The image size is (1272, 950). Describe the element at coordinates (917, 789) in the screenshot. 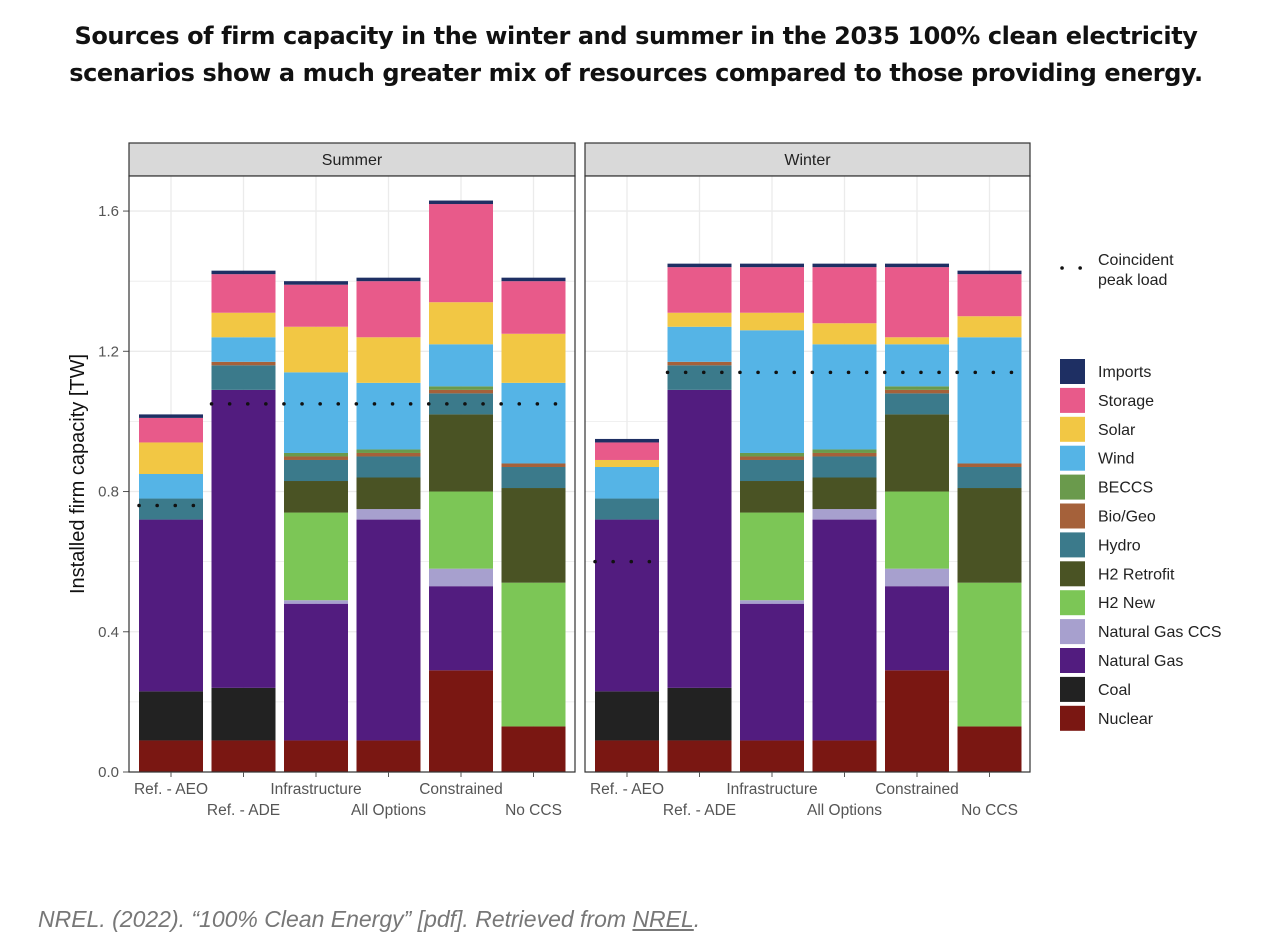

I see `x-tick-label: Constrained` at that location.